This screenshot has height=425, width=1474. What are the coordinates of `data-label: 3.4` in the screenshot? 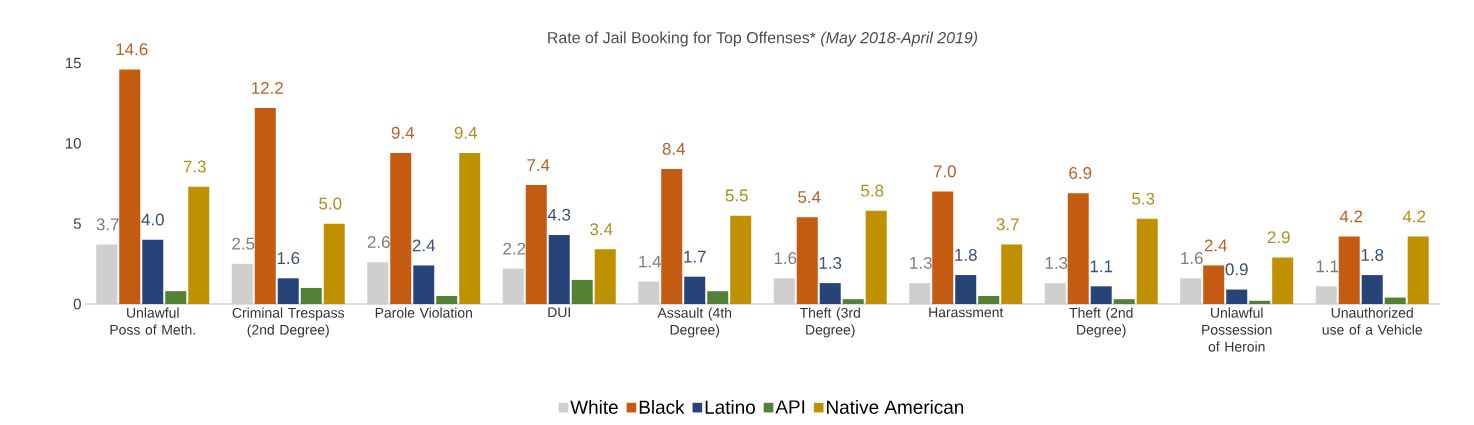 It's located at (601, 229).